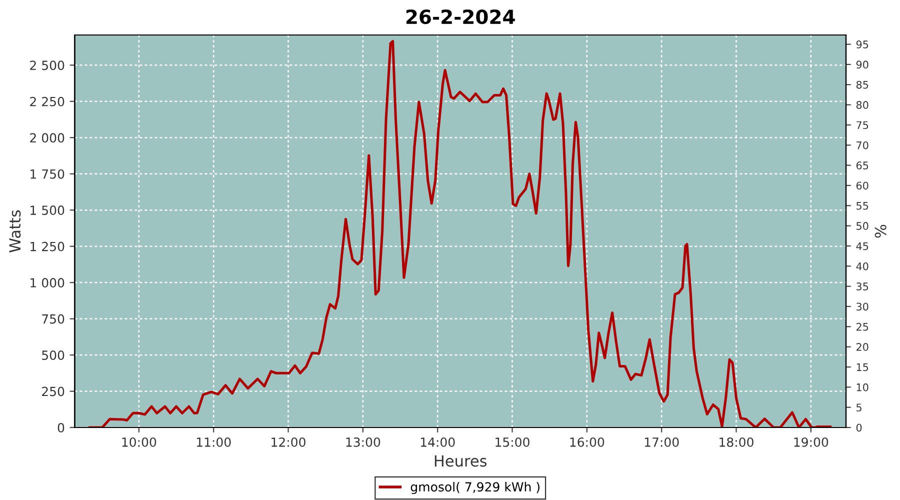 The width and height of the screenshot is (900, 500). What do you see at coordinates (587, 442) in the screenshot?
I see `x-tick-label: 16:00` at bounding box center [587, 442].